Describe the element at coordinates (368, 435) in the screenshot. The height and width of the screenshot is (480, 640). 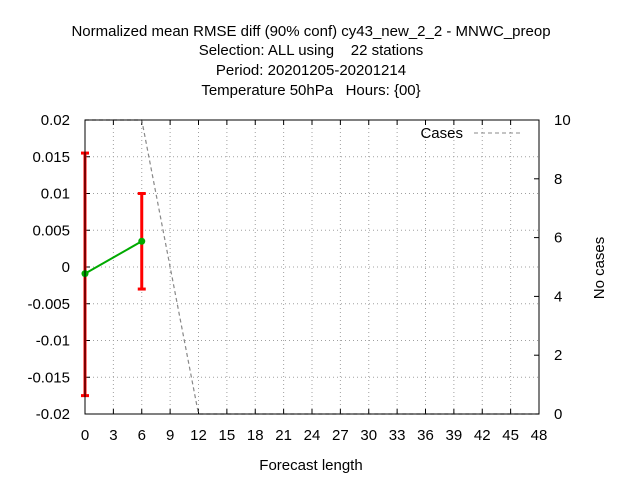
I see `x-tick-label: 30` at that location.